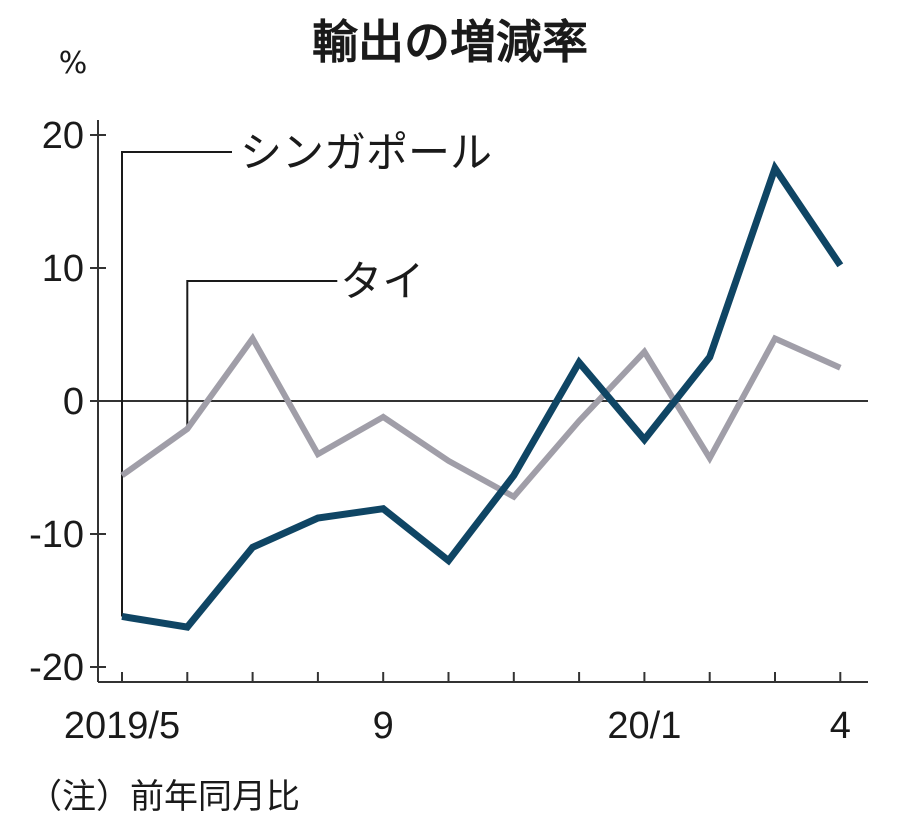 The image size is (900, 838). I want to click on y-tick-label: 20, so click(63, 136).